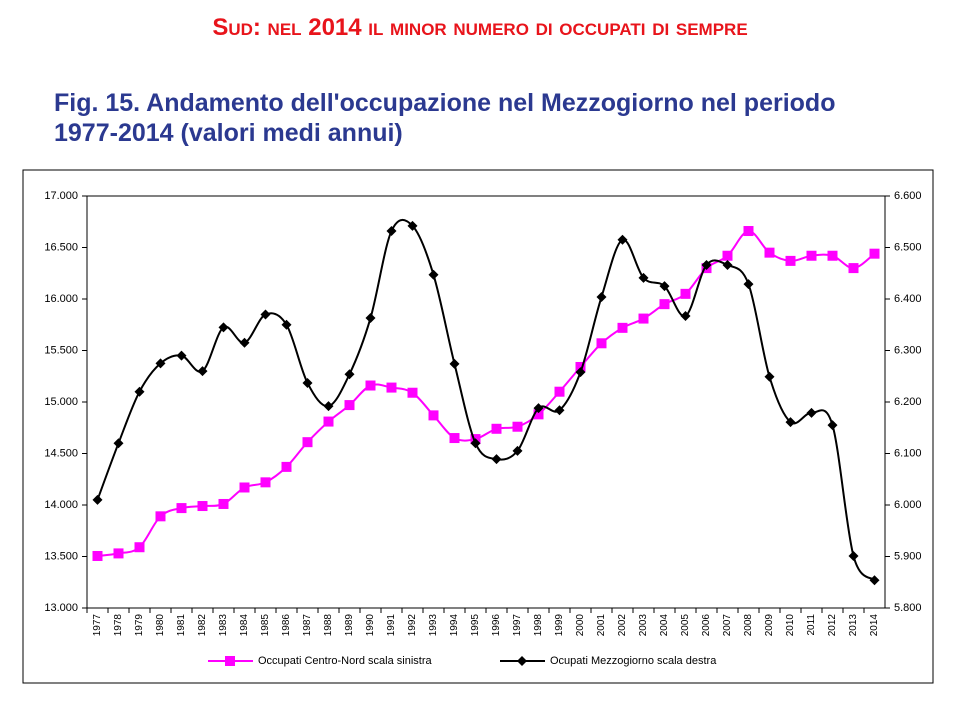 This screenshot has width=960, height=705. I want to click on y-tick-label: 16.500, so click(61, 247).